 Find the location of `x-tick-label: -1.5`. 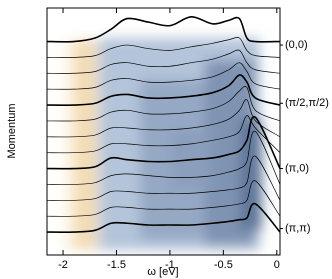

x-tick-label: -1.5 is located at coordinates (116, 265).